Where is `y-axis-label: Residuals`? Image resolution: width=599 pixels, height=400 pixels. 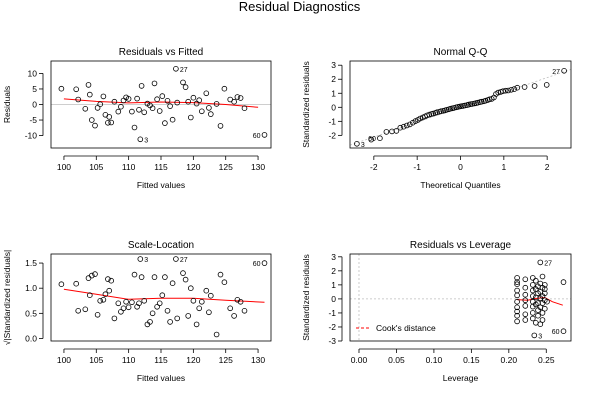
y-axis-label: Residuals is located at coordinates (7, 104).